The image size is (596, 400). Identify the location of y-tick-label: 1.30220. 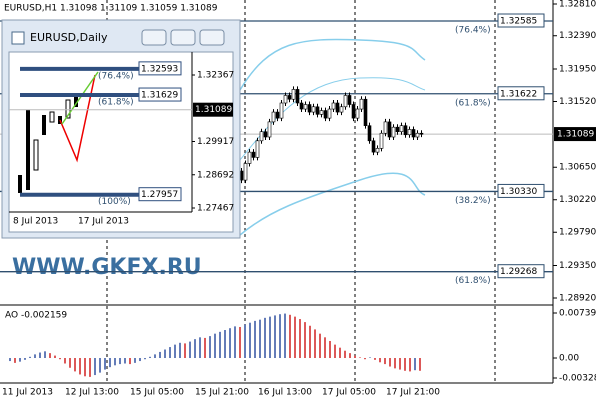
(577, 200).